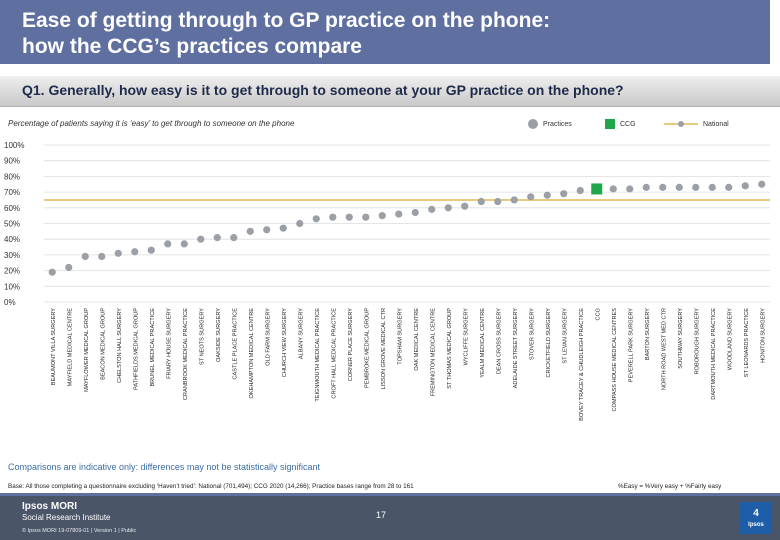 Image resolution: width=780 pixels, height=540 pixels. I want to click on x-tick-label: BEAUMONT VILLA SURGERY, so click(54, 346).